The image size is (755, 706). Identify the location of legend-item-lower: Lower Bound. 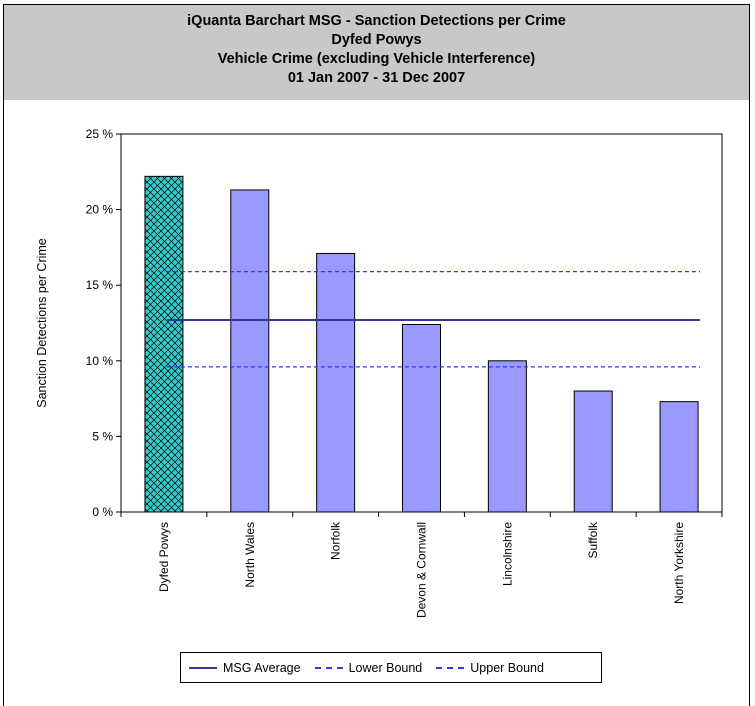
(368, 667).